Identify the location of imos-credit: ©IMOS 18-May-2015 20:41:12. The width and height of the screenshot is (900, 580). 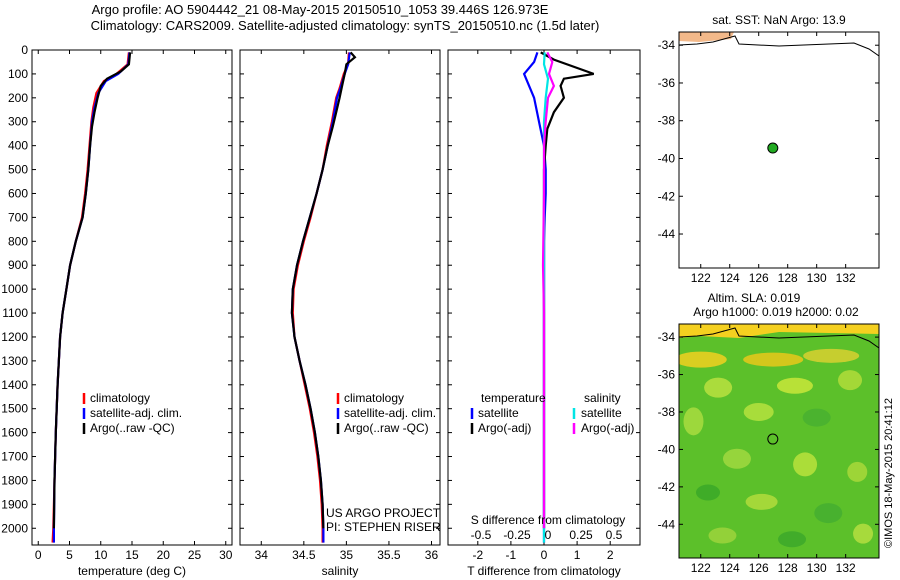
(889, 473).